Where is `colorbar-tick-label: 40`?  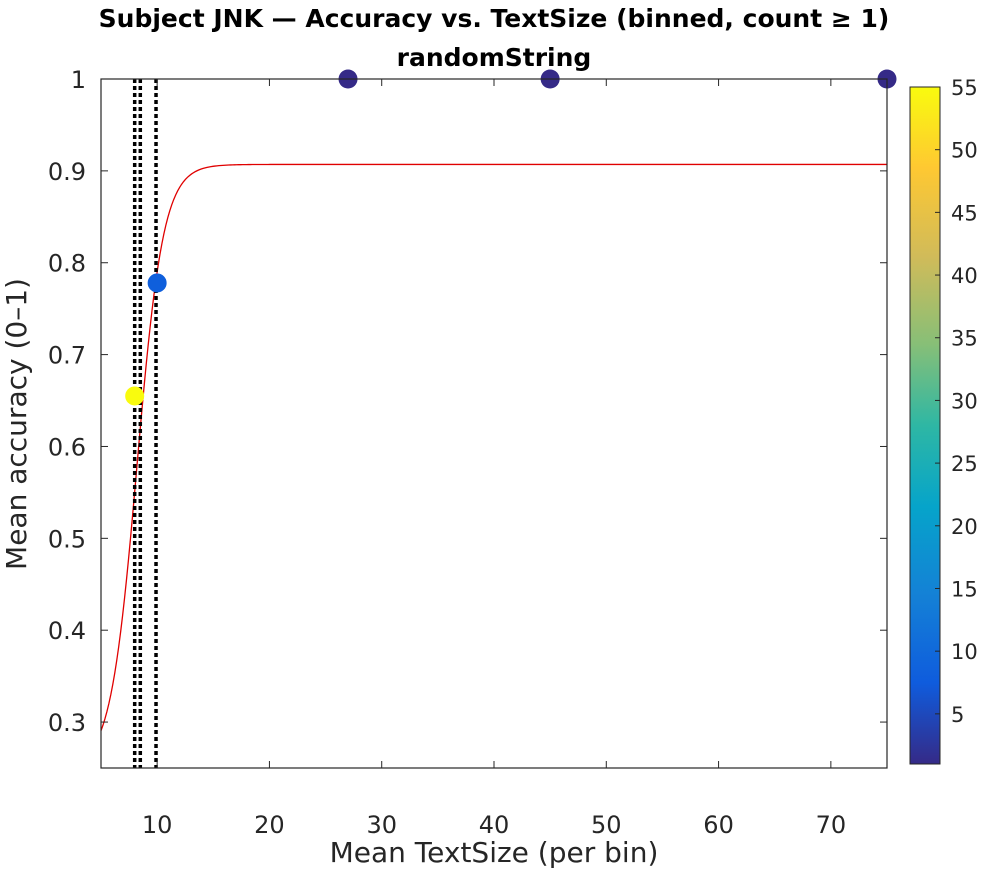 colorbar-tick-label: 40 is located at coordinates (964, 276).